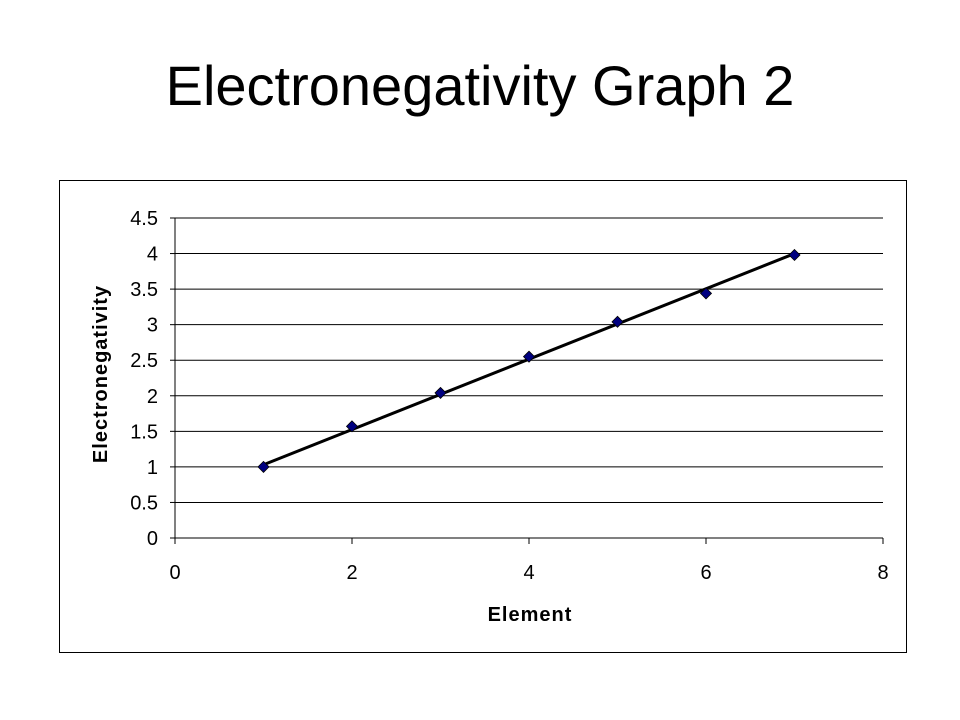 This screenshot has width=960, height=720. What do you see at coordinates (174, 573) in the screenshot?
I see `x-tick-label: 0` at bounding box center [174, 573].